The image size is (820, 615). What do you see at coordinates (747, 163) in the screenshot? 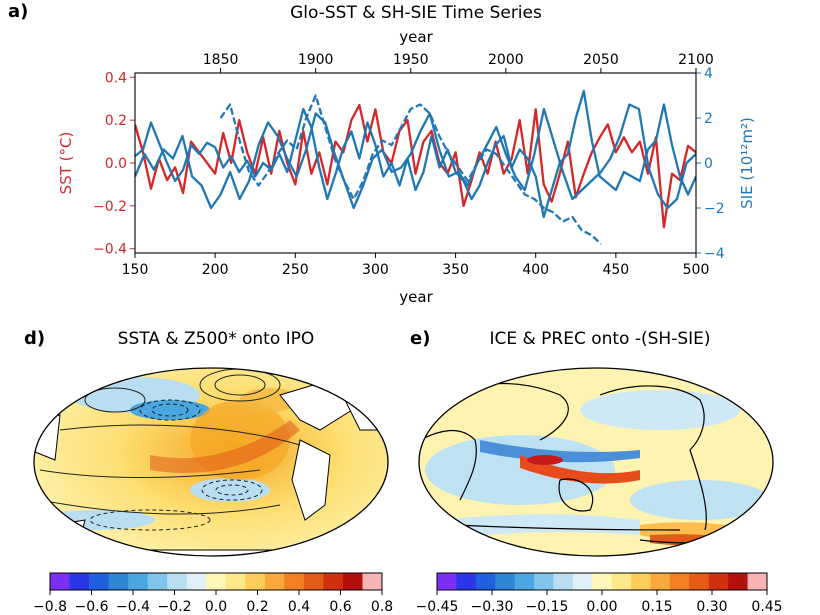
I see `right-y-axis-label: SIE (10¹²m²)` at bounding box center [747, 163].